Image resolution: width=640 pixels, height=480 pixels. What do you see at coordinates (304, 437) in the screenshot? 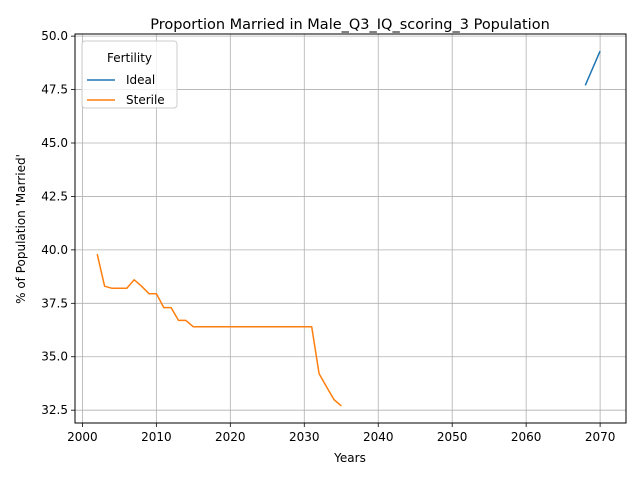
I see `x-tick-label: 2030` at bounding box center [304, 437].